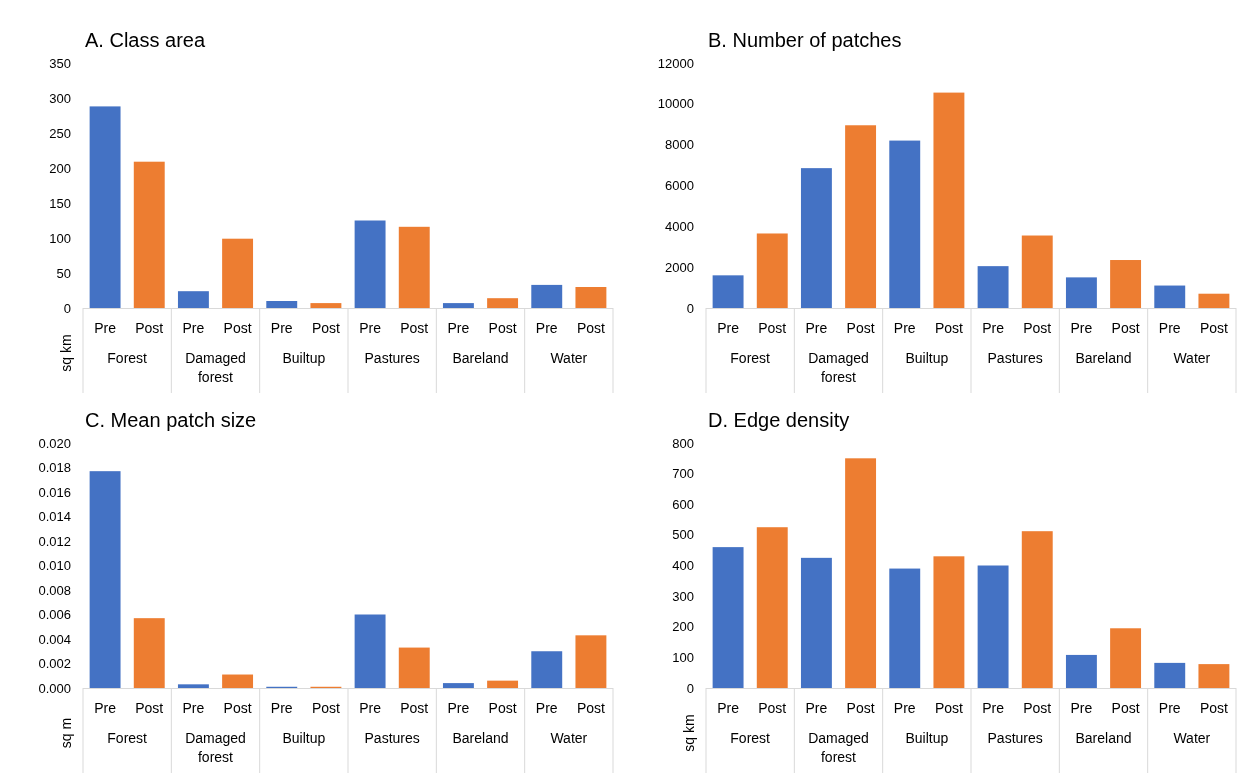  I want to click on y-tick-label: 0.000, so click(54, 688).